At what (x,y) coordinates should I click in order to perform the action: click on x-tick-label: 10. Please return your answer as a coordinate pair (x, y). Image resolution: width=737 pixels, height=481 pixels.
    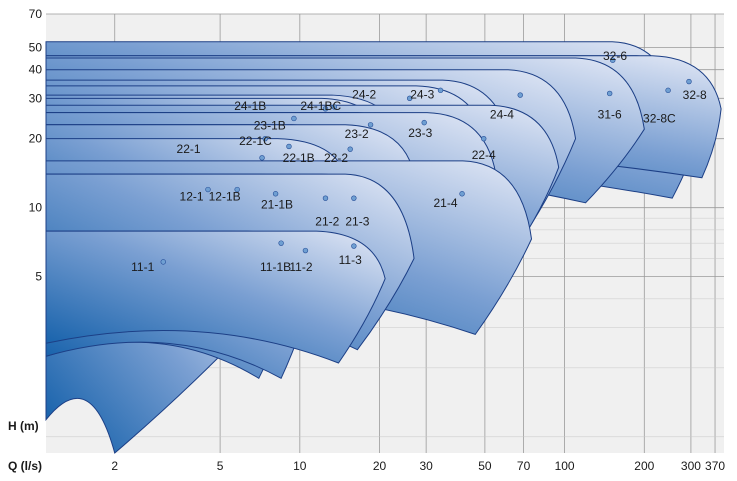
    Looking at the image, I should click on (300, 466).